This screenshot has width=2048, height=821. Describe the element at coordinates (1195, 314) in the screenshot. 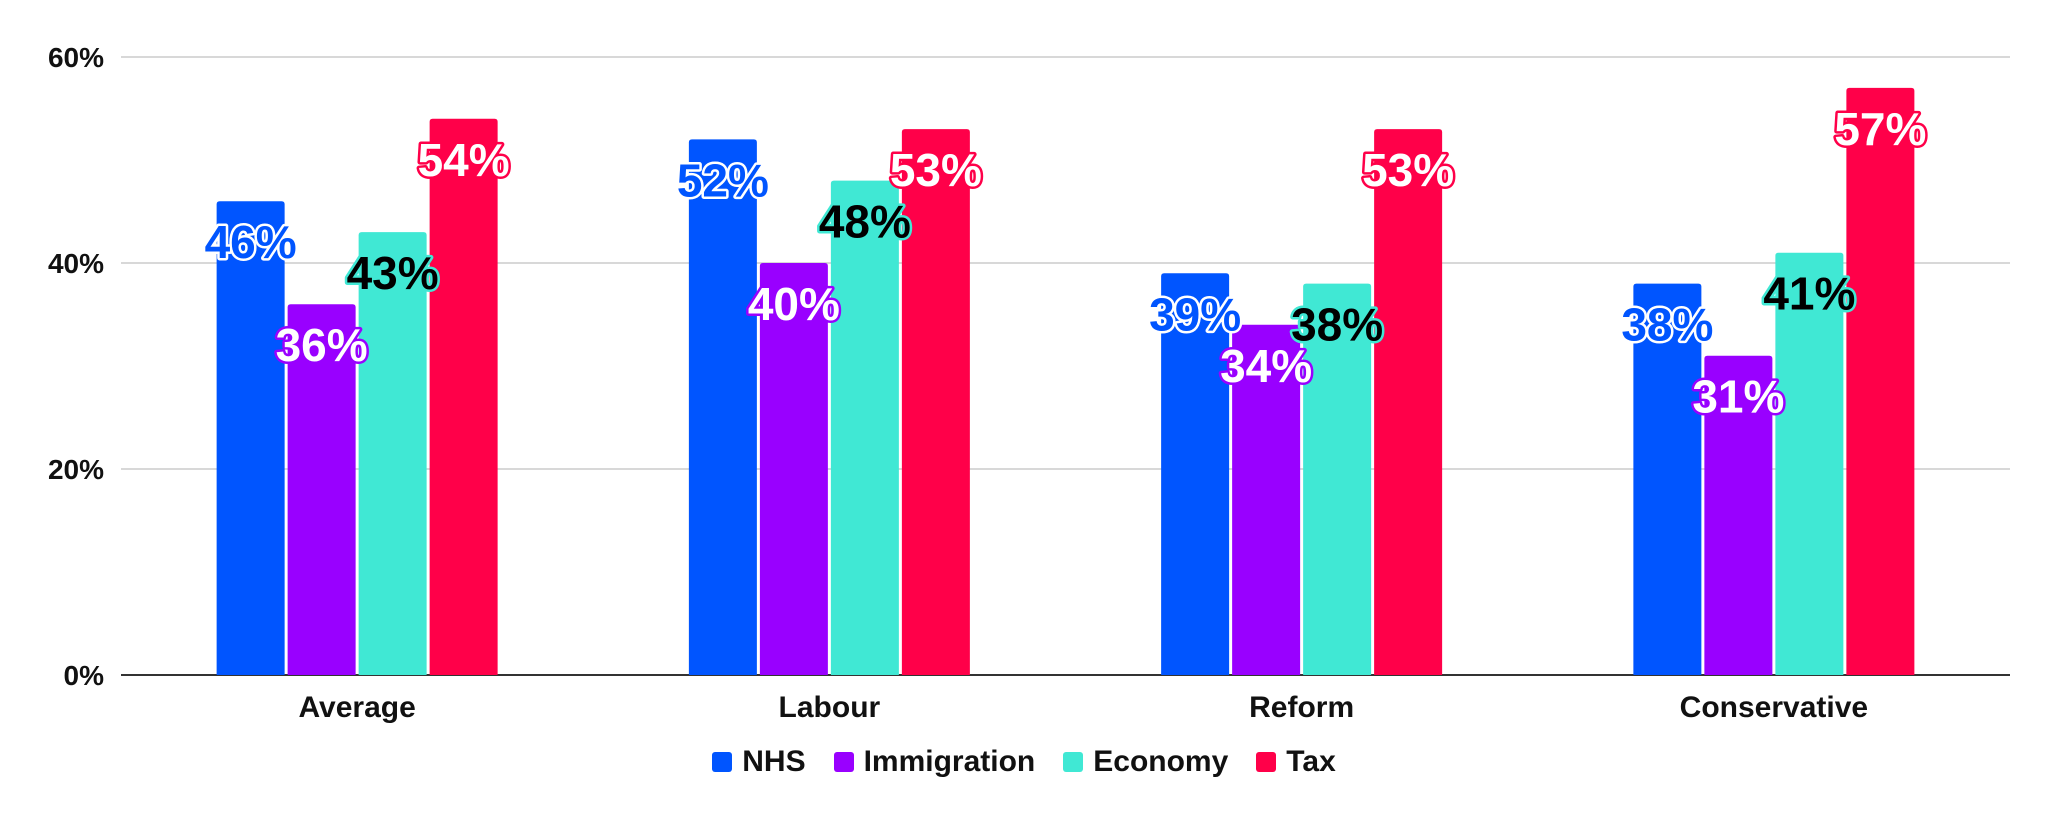

I see `data-label-nhs-reform: 39%` at that location.